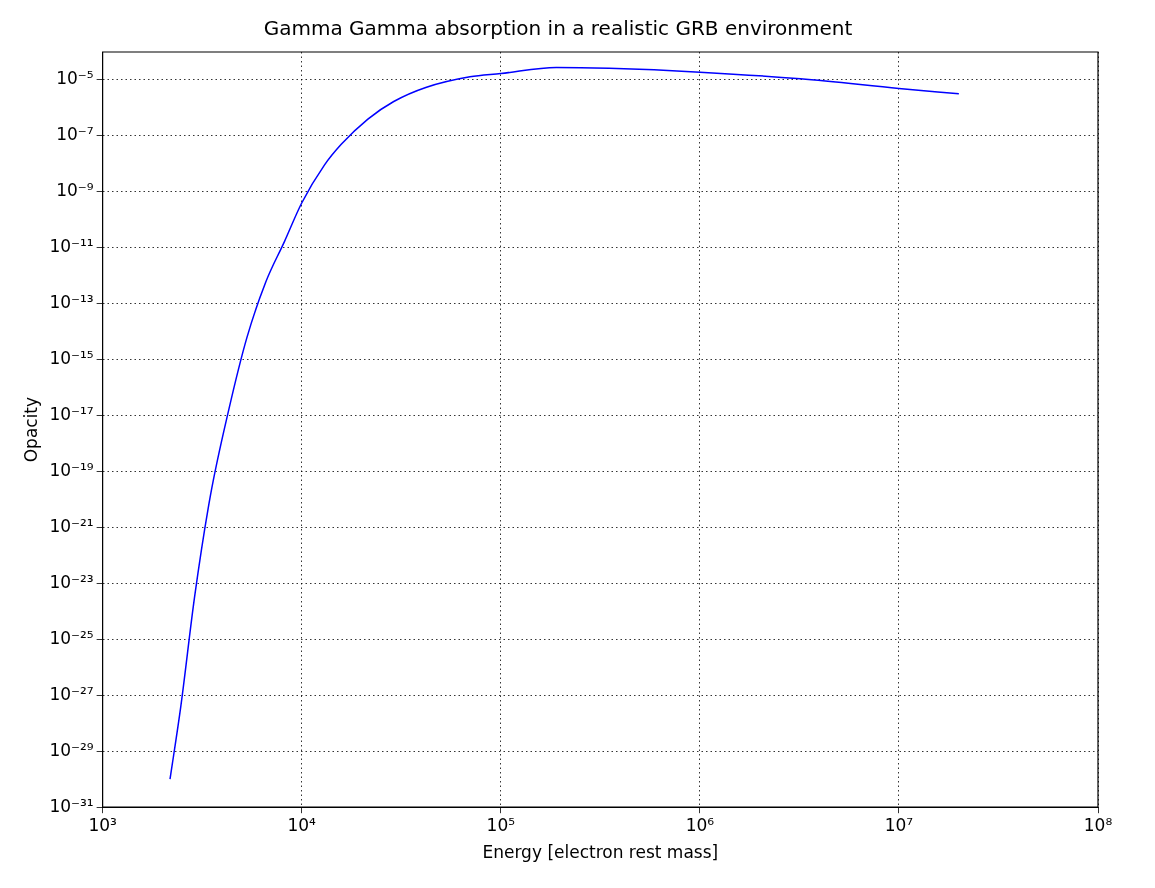  I want to click on x-tick-label: 10⁴, so click(302, 824).